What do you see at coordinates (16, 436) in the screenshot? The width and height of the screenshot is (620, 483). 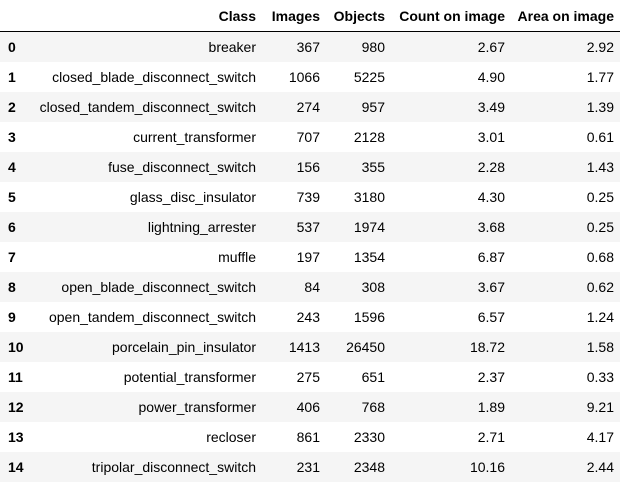 I see `row-index: 13` at bounding box center [16, 436].